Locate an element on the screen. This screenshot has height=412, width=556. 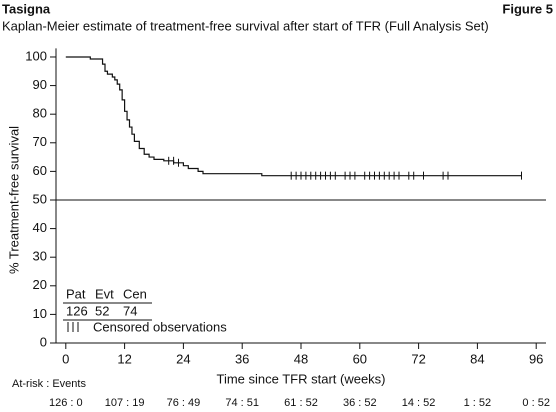
x-tick-label: 24 is located at coordinates (183, 358).